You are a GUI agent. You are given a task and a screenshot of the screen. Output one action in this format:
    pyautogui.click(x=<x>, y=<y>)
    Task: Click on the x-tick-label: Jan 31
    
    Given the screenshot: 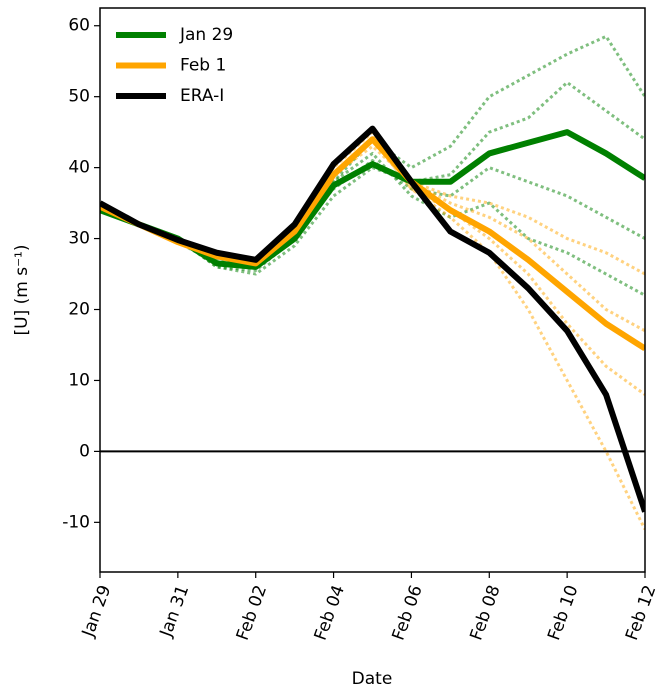 What is the action you would take?
    pyautogui.click(x=174, y=612)
    